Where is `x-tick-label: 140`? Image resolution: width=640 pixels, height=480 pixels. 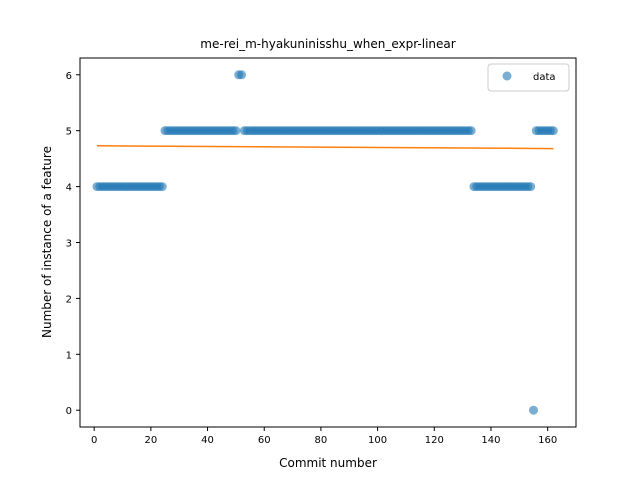
x-tick-label: 140 is located at coordinates (490, 440).